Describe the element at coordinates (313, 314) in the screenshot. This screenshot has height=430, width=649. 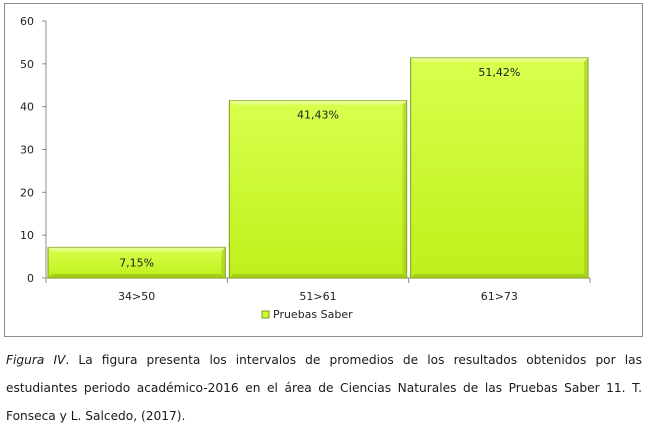
I see `legend-label: Pruebas Saber` at that location.